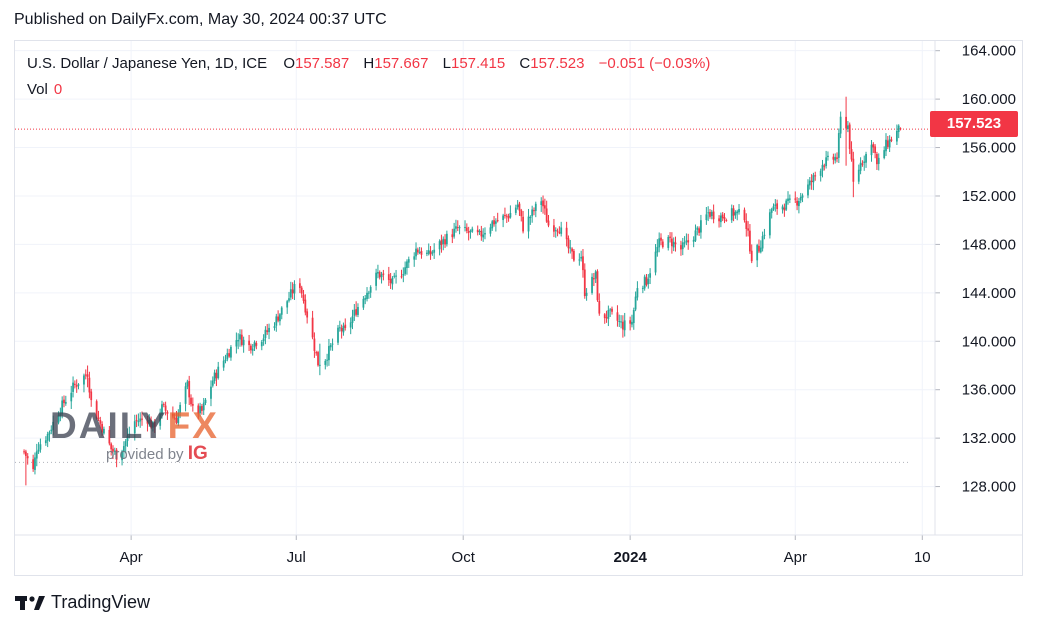 This screenshot has height=630, width=1038. Describe the element at coordinates (82, 602) in the screenshot. I see `tradingview-footer: TradingView` at that location.